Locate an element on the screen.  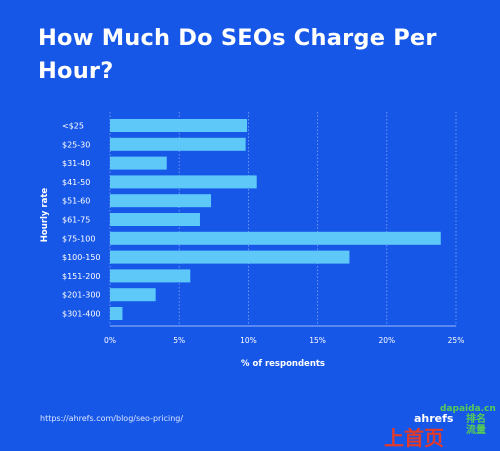
x-tick-label: 5% is located at coordinates (179, 340).